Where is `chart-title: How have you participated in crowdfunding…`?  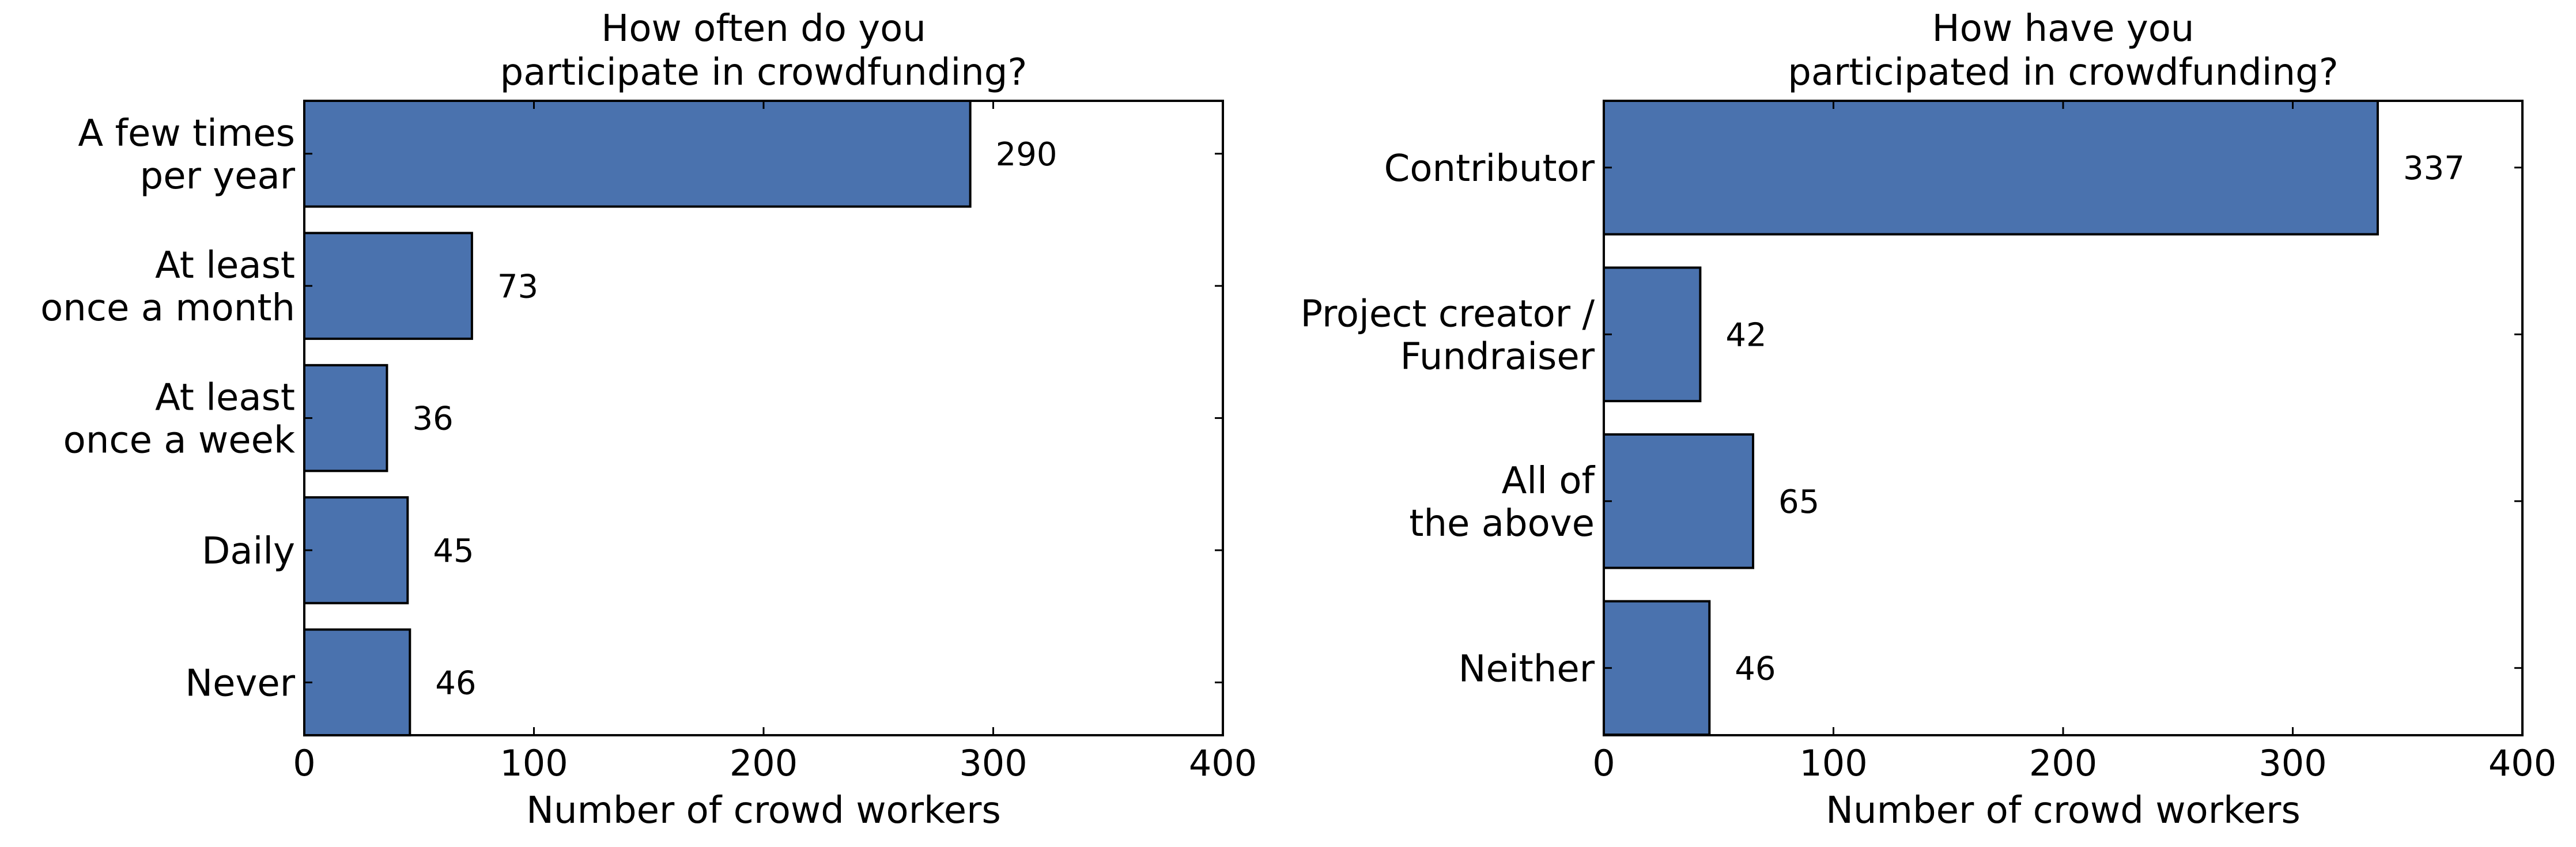
chart-title: How have you participated in crowdfunding… is located at coordinates (2063, 50).